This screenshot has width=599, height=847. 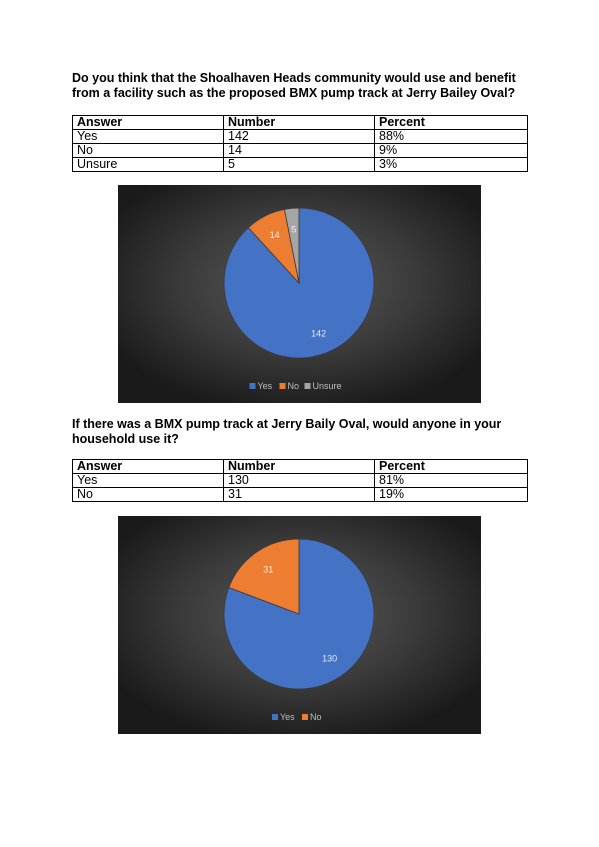 What do you see at coordinates (293, 229) in the screenshot?
I see `data-label-unsure: 5` at bounding box center [293, 229].